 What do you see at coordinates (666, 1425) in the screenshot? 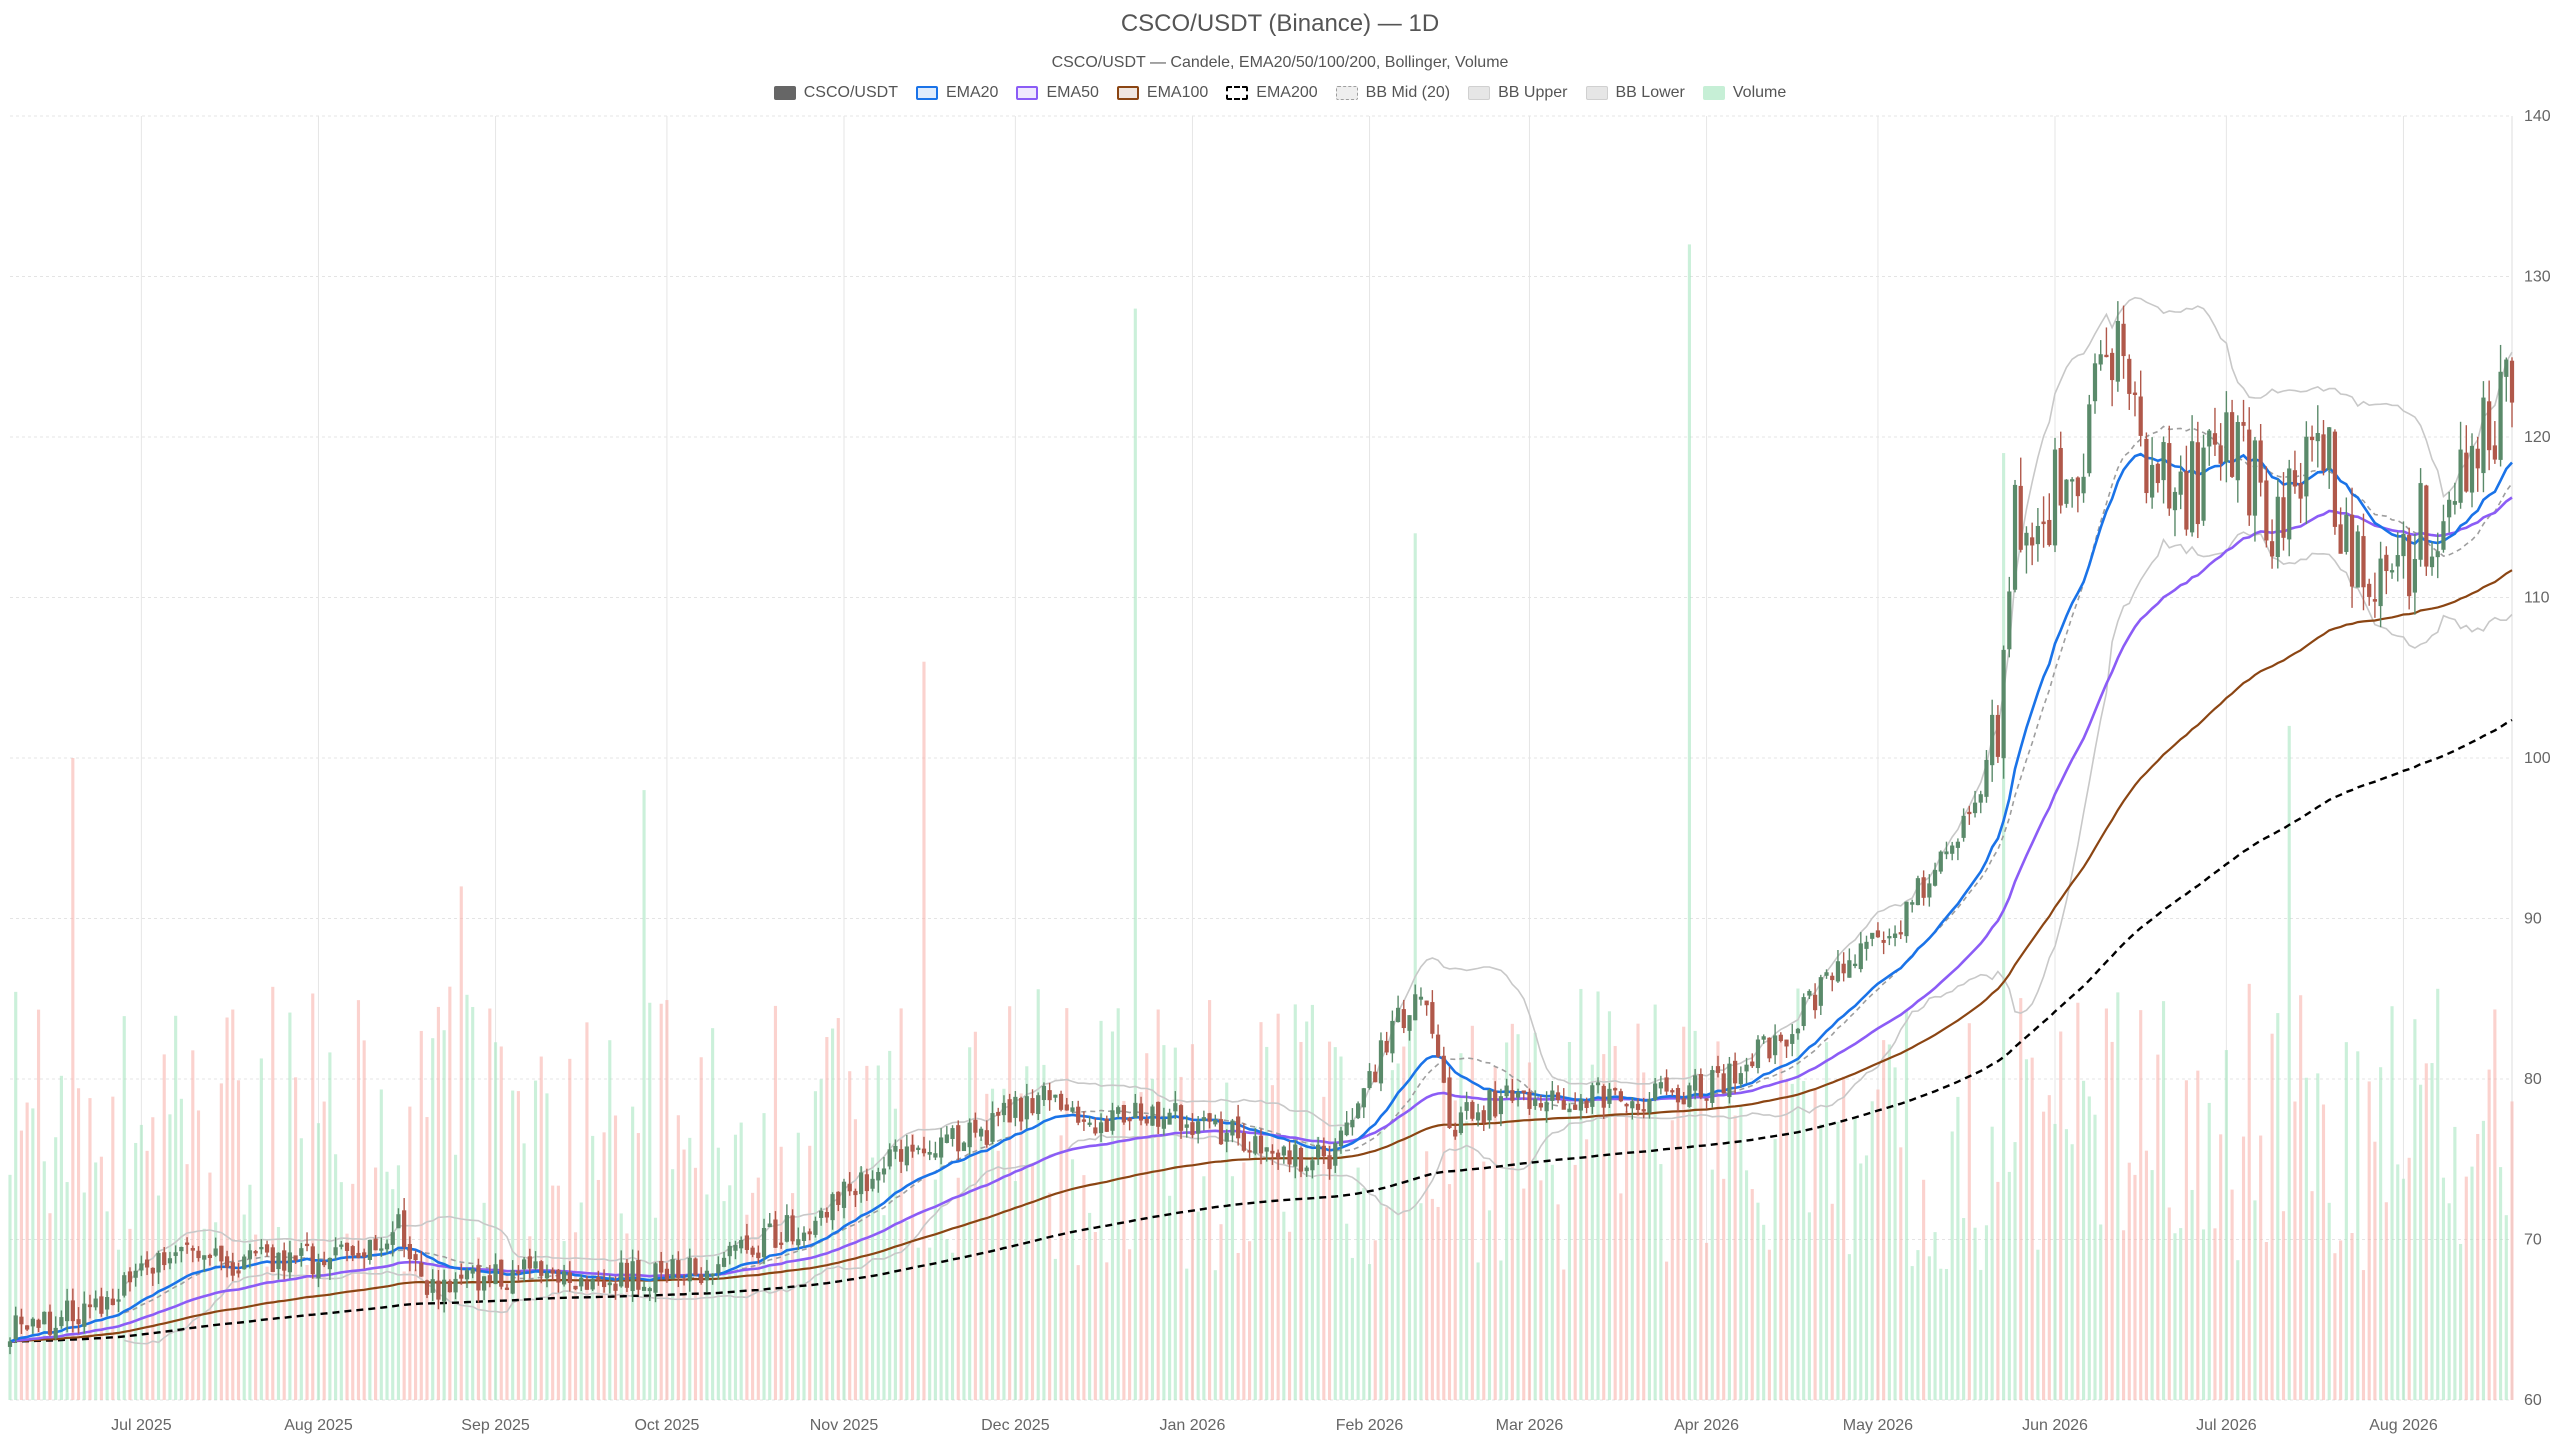
I see `x-tick-label: Oct 2025` at bounding box center [666, 1425].